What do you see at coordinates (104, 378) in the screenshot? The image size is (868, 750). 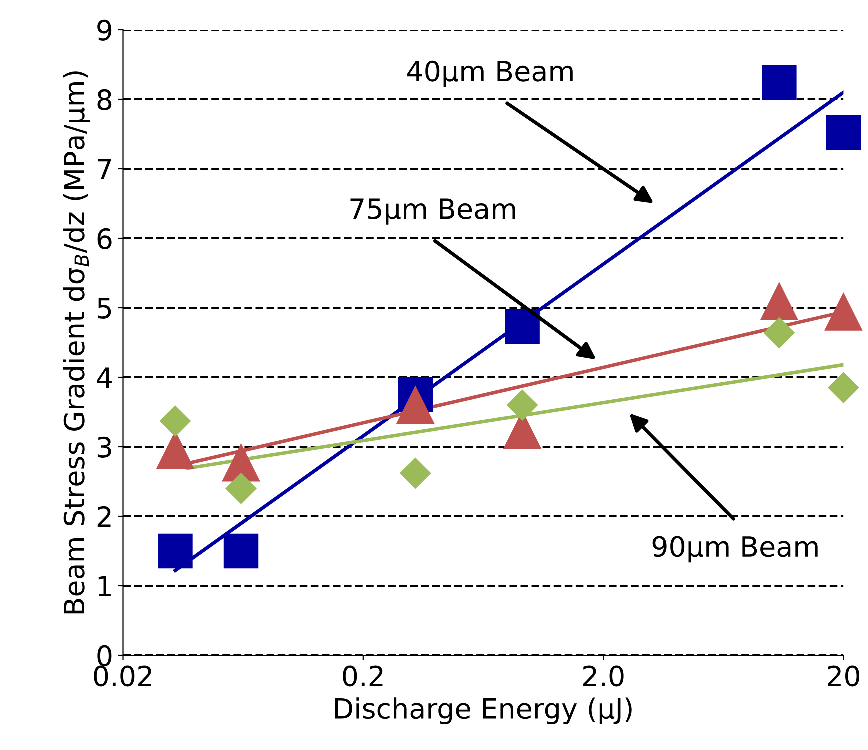 I see `y-tick-label: 4` at bounding box center [104, 378].